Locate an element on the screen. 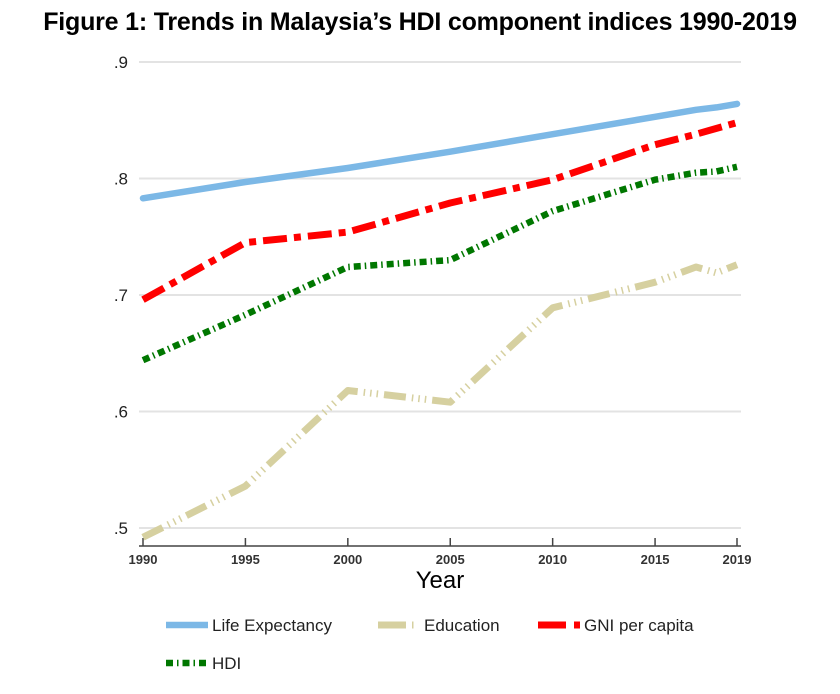 Image resolution: width=840 pixels, height=694 pixels. x-tick-label: 2010 is located at coordinates (552, 559).